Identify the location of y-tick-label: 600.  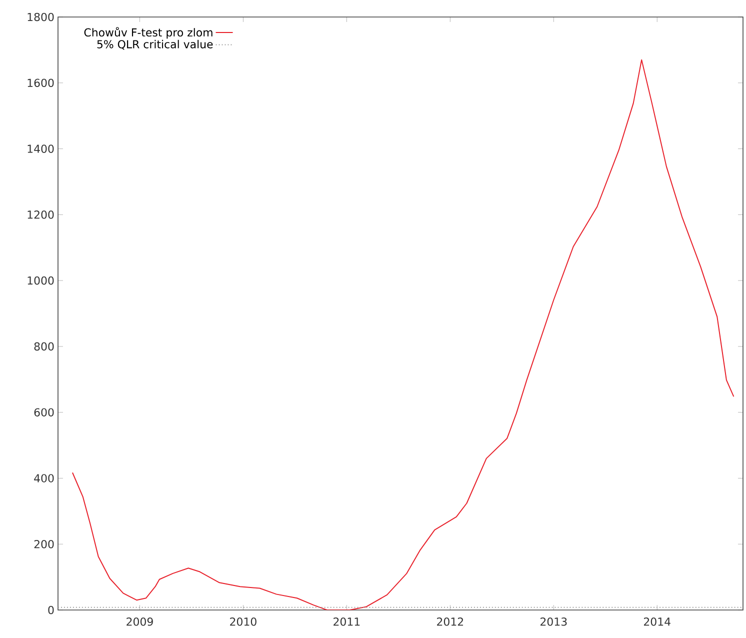
(44, 412).